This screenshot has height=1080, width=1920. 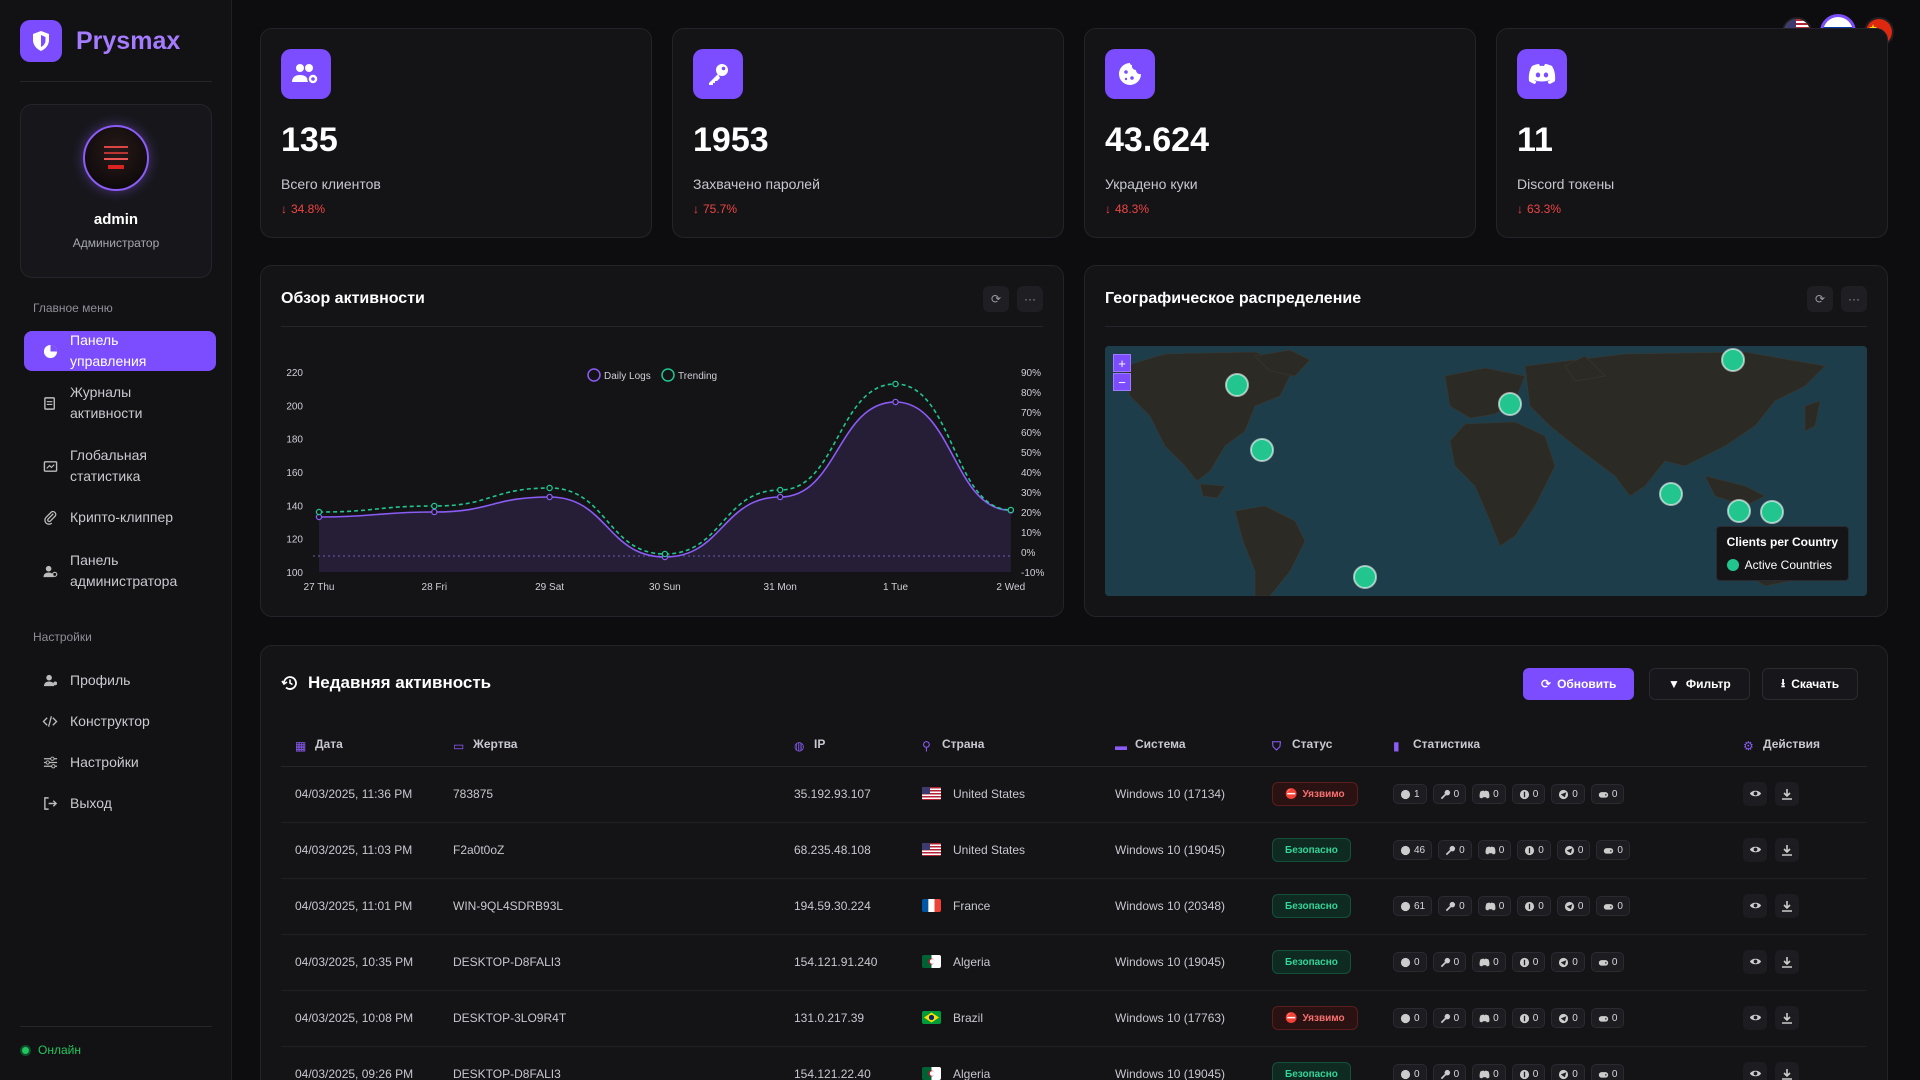 I want to click on nav-profile: Профиль, so click(x=120, y=680).